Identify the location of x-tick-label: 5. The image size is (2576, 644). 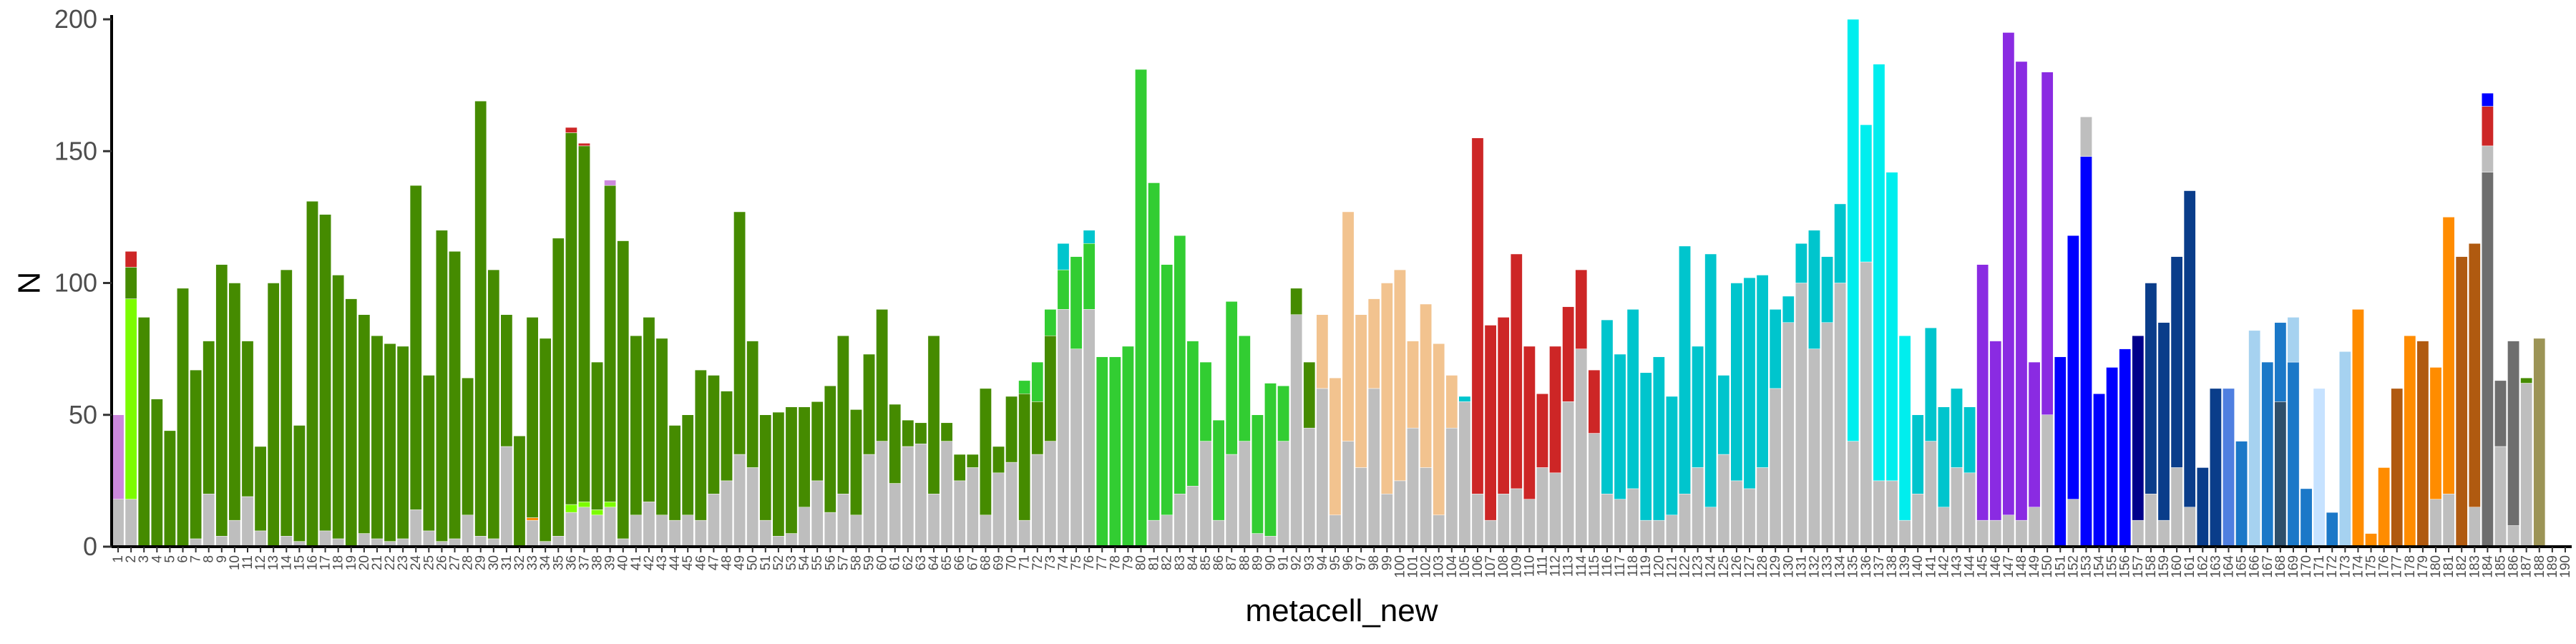
(169, 559).